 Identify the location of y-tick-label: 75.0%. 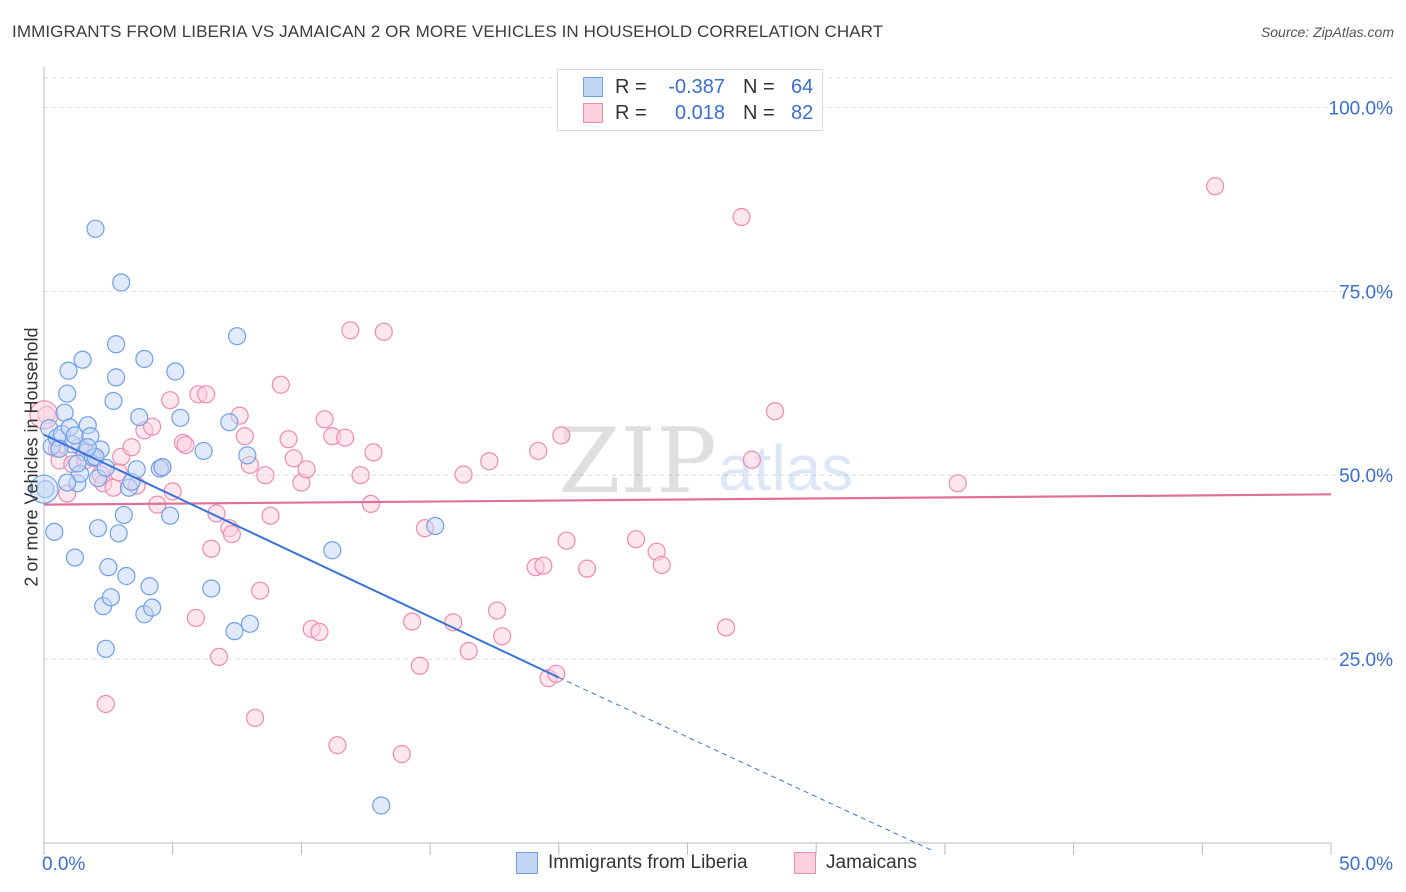
(1366, 292).